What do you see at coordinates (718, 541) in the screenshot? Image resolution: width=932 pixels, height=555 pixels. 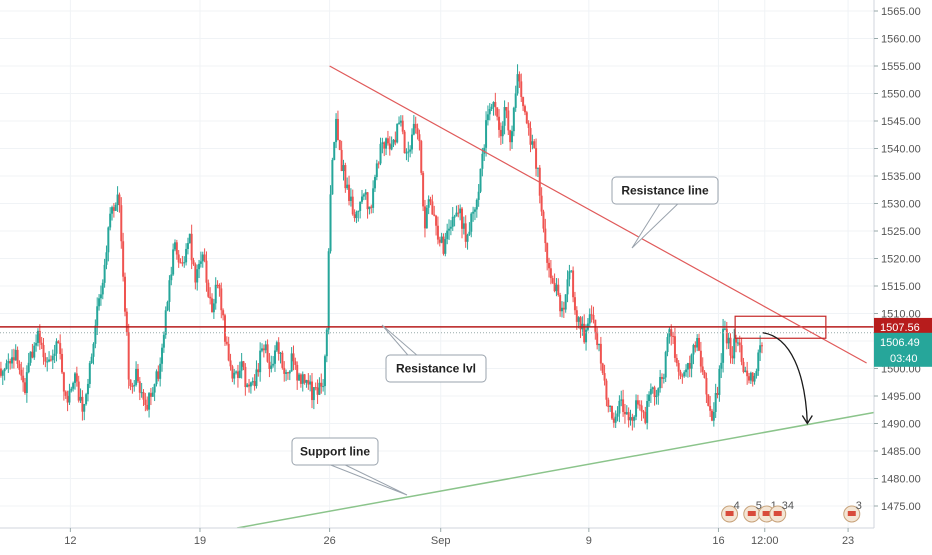 I see `time-tick-label: 16` at bounding box center [718, 541].